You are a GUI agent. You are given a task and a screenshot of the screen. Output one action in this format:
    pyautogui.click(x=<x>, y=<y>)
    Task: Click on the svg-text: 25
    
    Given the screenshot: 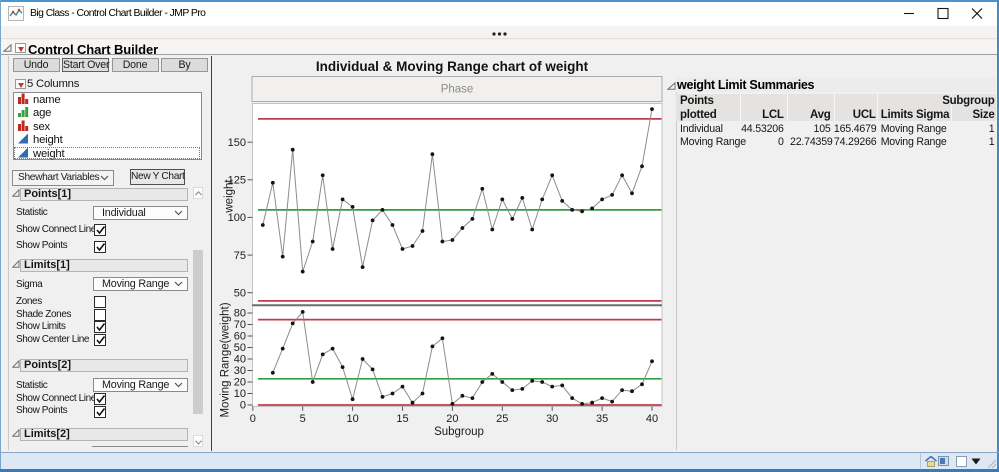 What is the action you would take?
    pyautogui.click(x=502, y=419)
    